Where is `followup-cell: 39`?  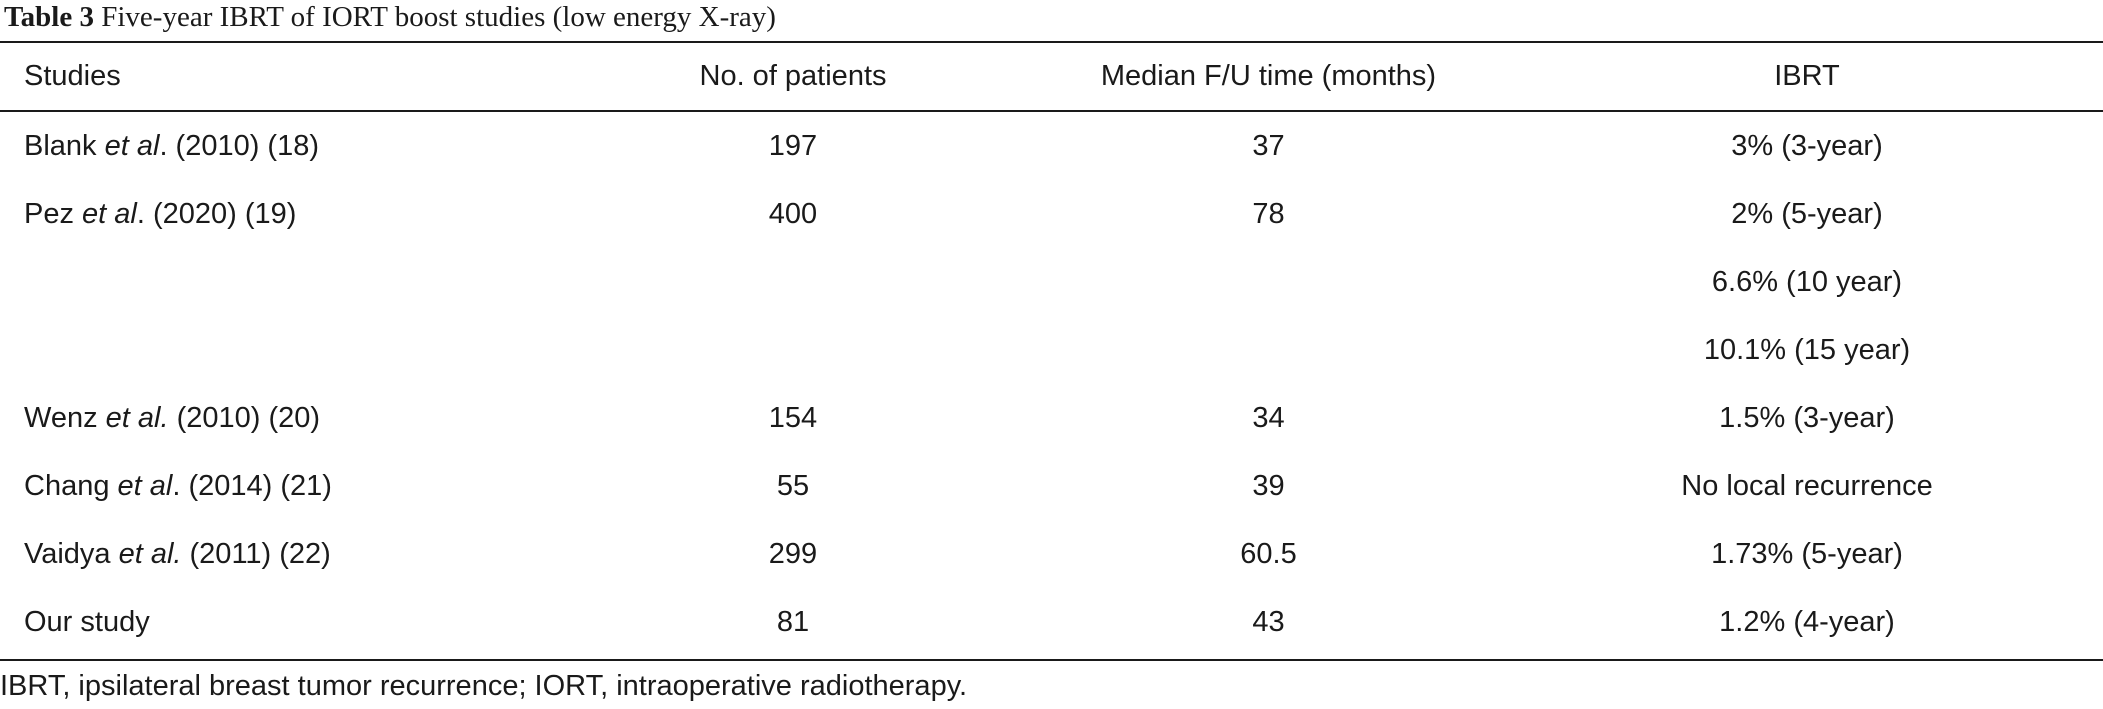 followup-cell: 39 is located at coordinates (1268, 486).